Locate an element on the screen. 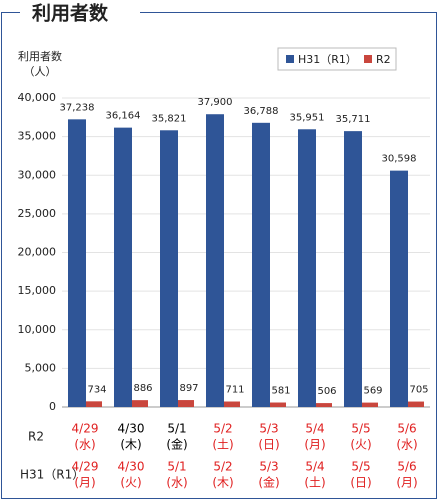 The image size is (438, 500). legend-label: H31（R1） is located at coordinates (327, 59).